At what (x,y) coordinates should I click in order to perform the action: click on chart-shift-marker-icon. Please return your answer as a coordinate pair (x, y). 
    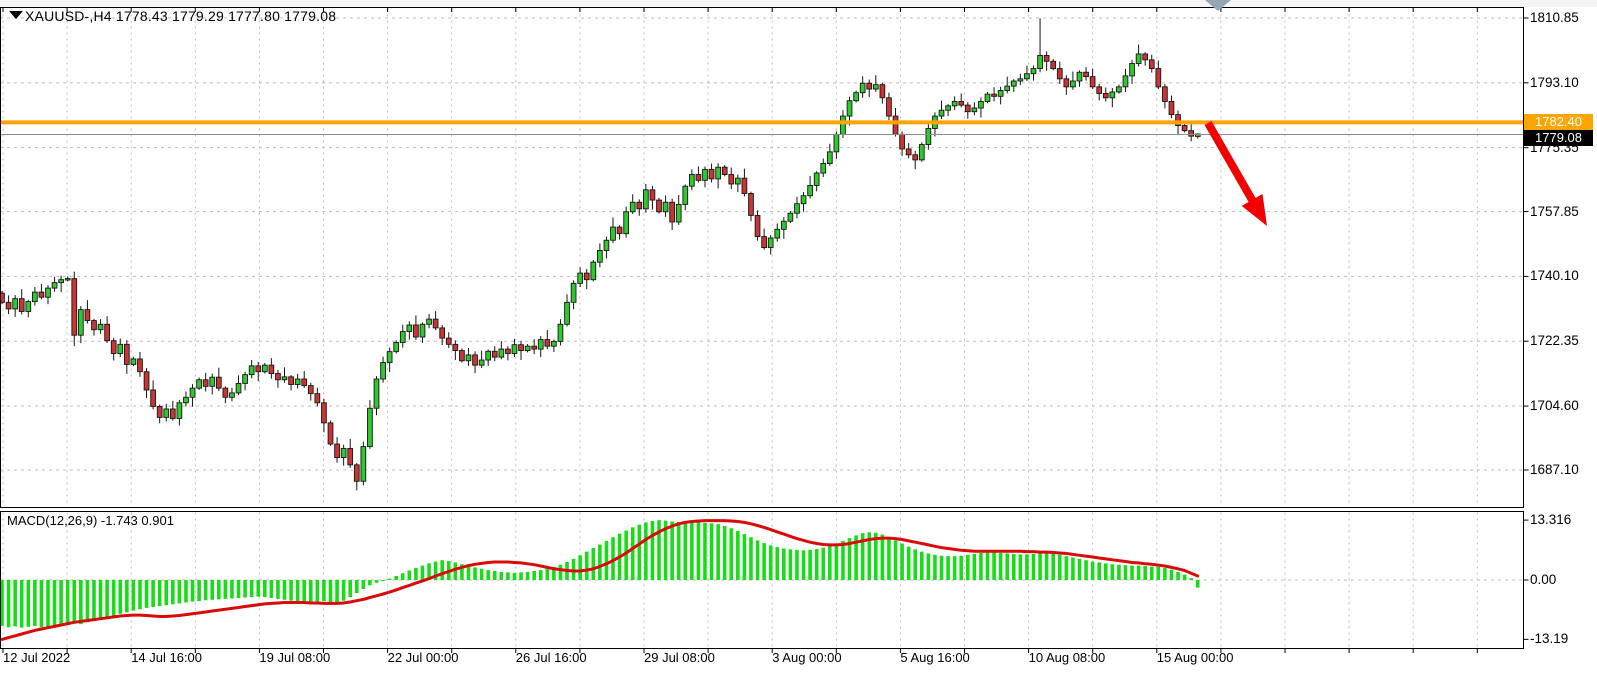
    Looking at the image, I should click on (1218, 5).